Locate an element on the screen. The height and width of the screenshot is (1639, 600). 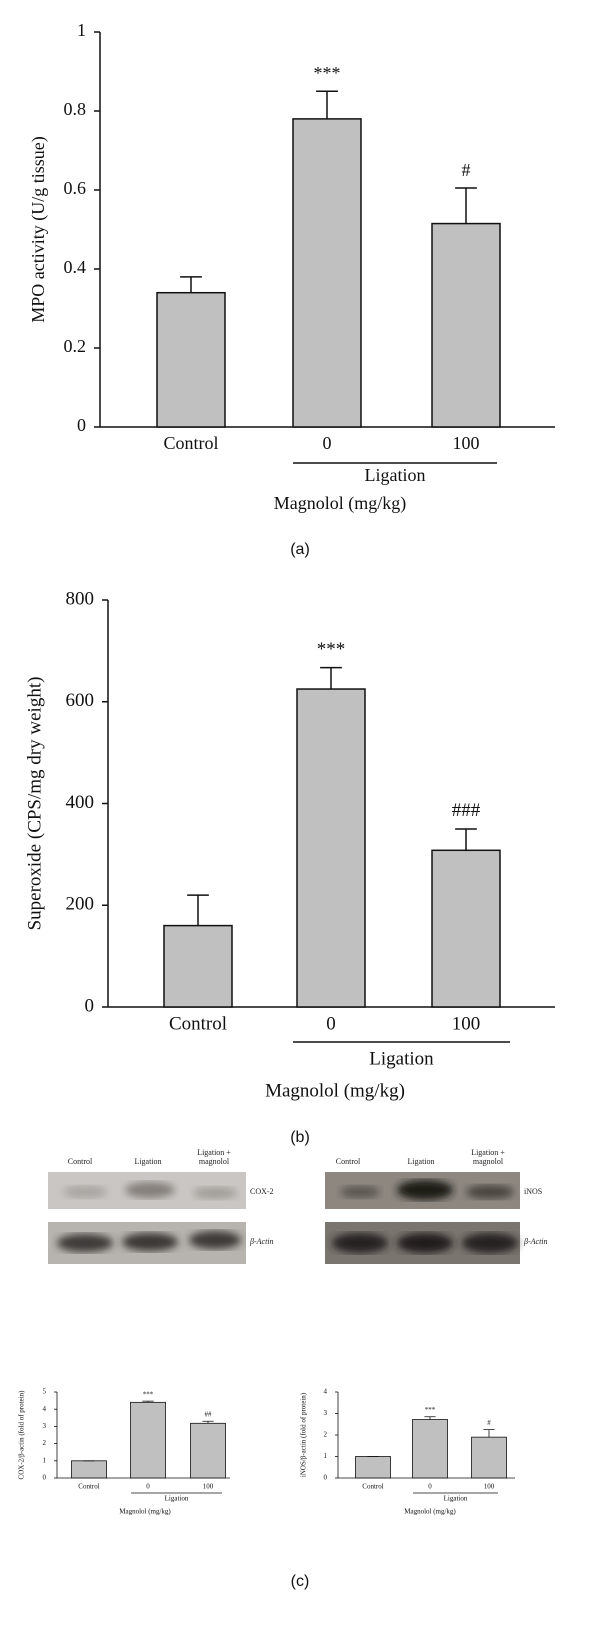
y-tick-label: 0.2 is located at coordinates (75, 346).